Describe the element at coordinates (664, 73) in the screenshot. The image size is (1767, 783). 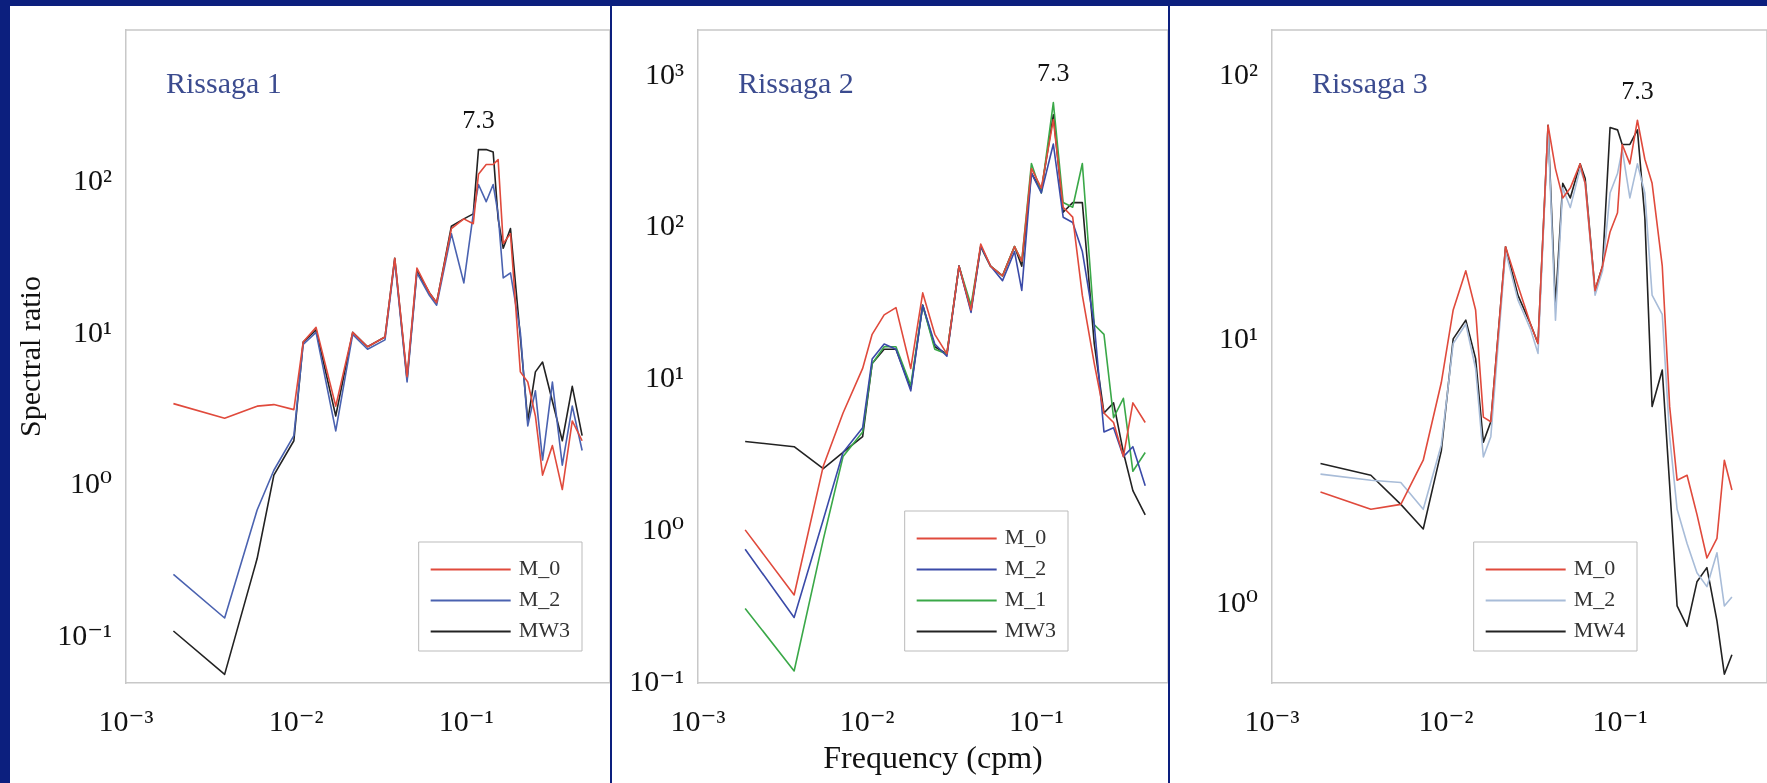
I see `y-tick-label: 10³` at that location.